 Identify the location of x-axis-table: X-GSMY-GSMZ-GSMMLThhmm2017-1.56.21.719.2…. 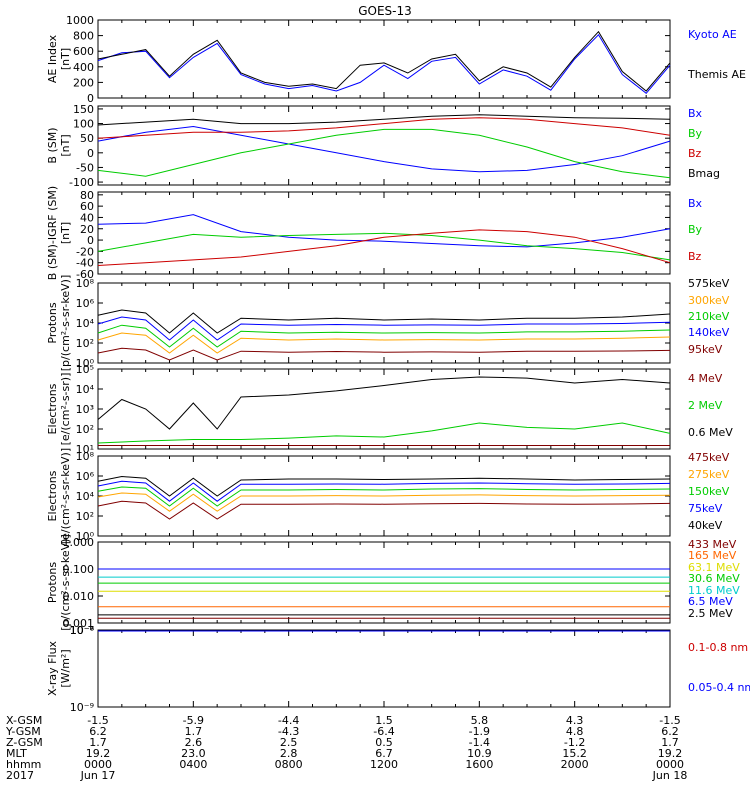
(346, 748).